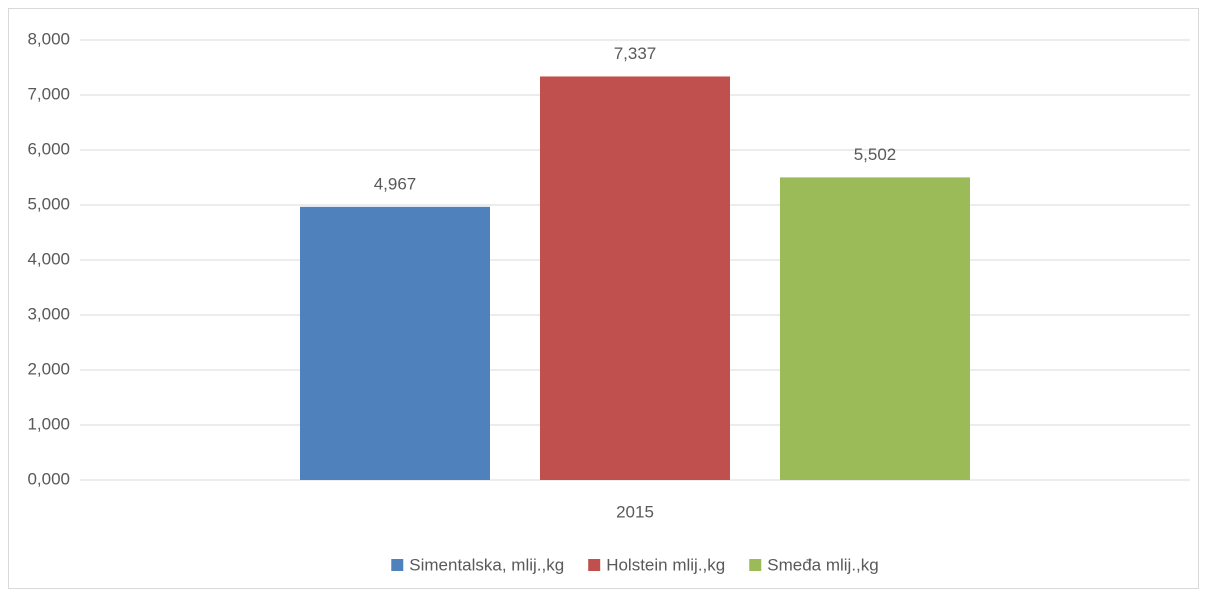  What do you see at coordinates (48, 368) in the screenshot?
I see `y-tick-label: 2,000` at bounding box center [48, 368].